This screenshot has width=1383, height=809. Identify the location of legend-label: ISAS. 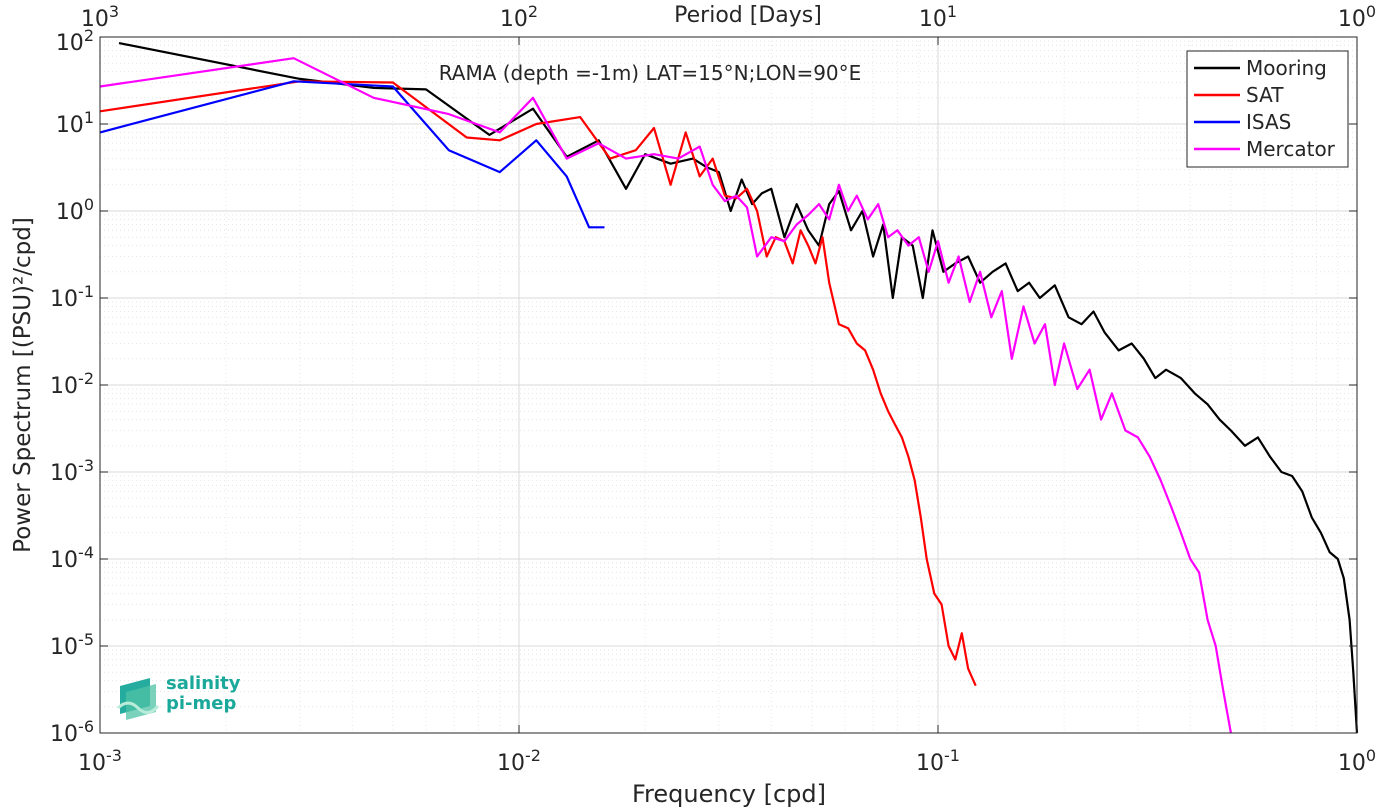
(1268, 122).